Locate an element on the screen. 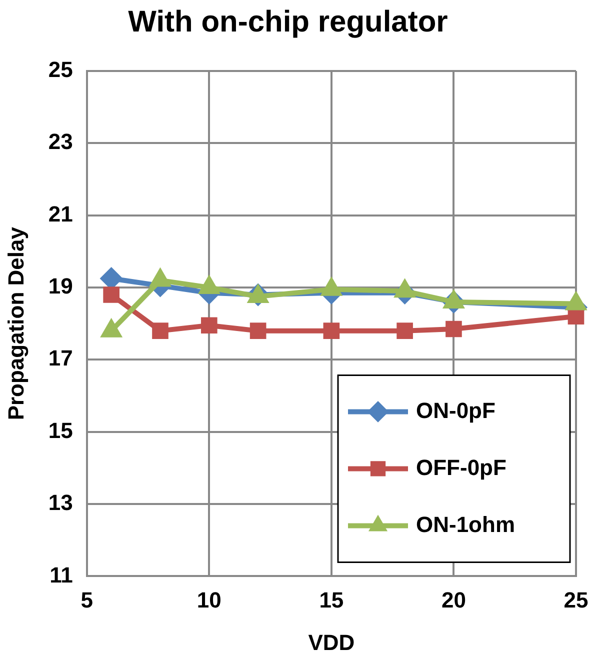  y-tick-label: 19 is located at coordinates (60, 286).